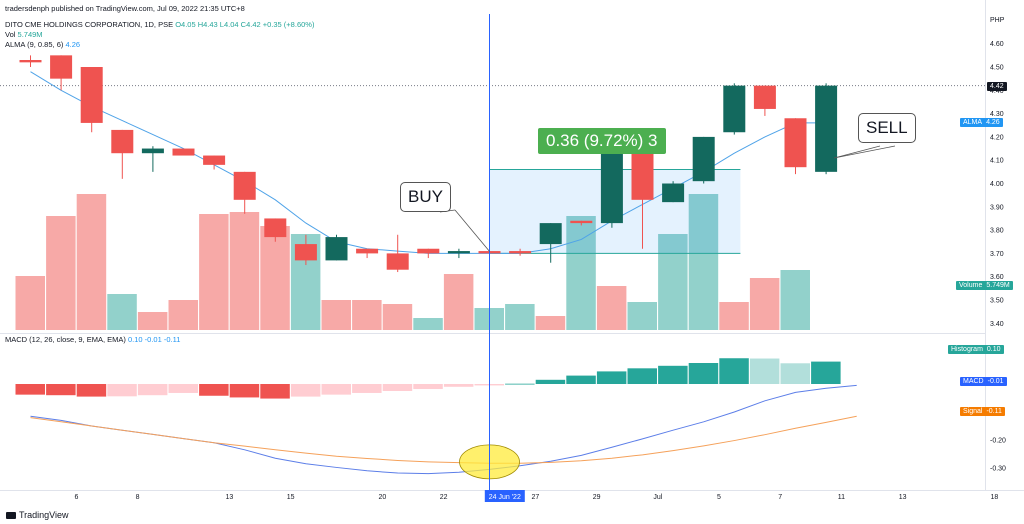  Describe the element at coordinates (995, 497) in the screenshot. I see `x-tick-label: 18` at that location.